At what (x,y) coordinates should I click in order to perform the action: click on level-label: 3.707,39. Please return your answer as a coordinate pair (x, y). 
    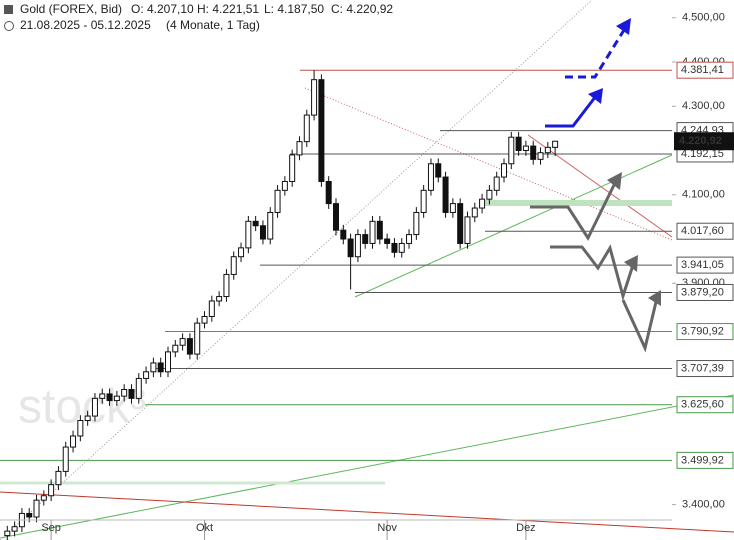
    Looking at the image, I should click on (702, 368).